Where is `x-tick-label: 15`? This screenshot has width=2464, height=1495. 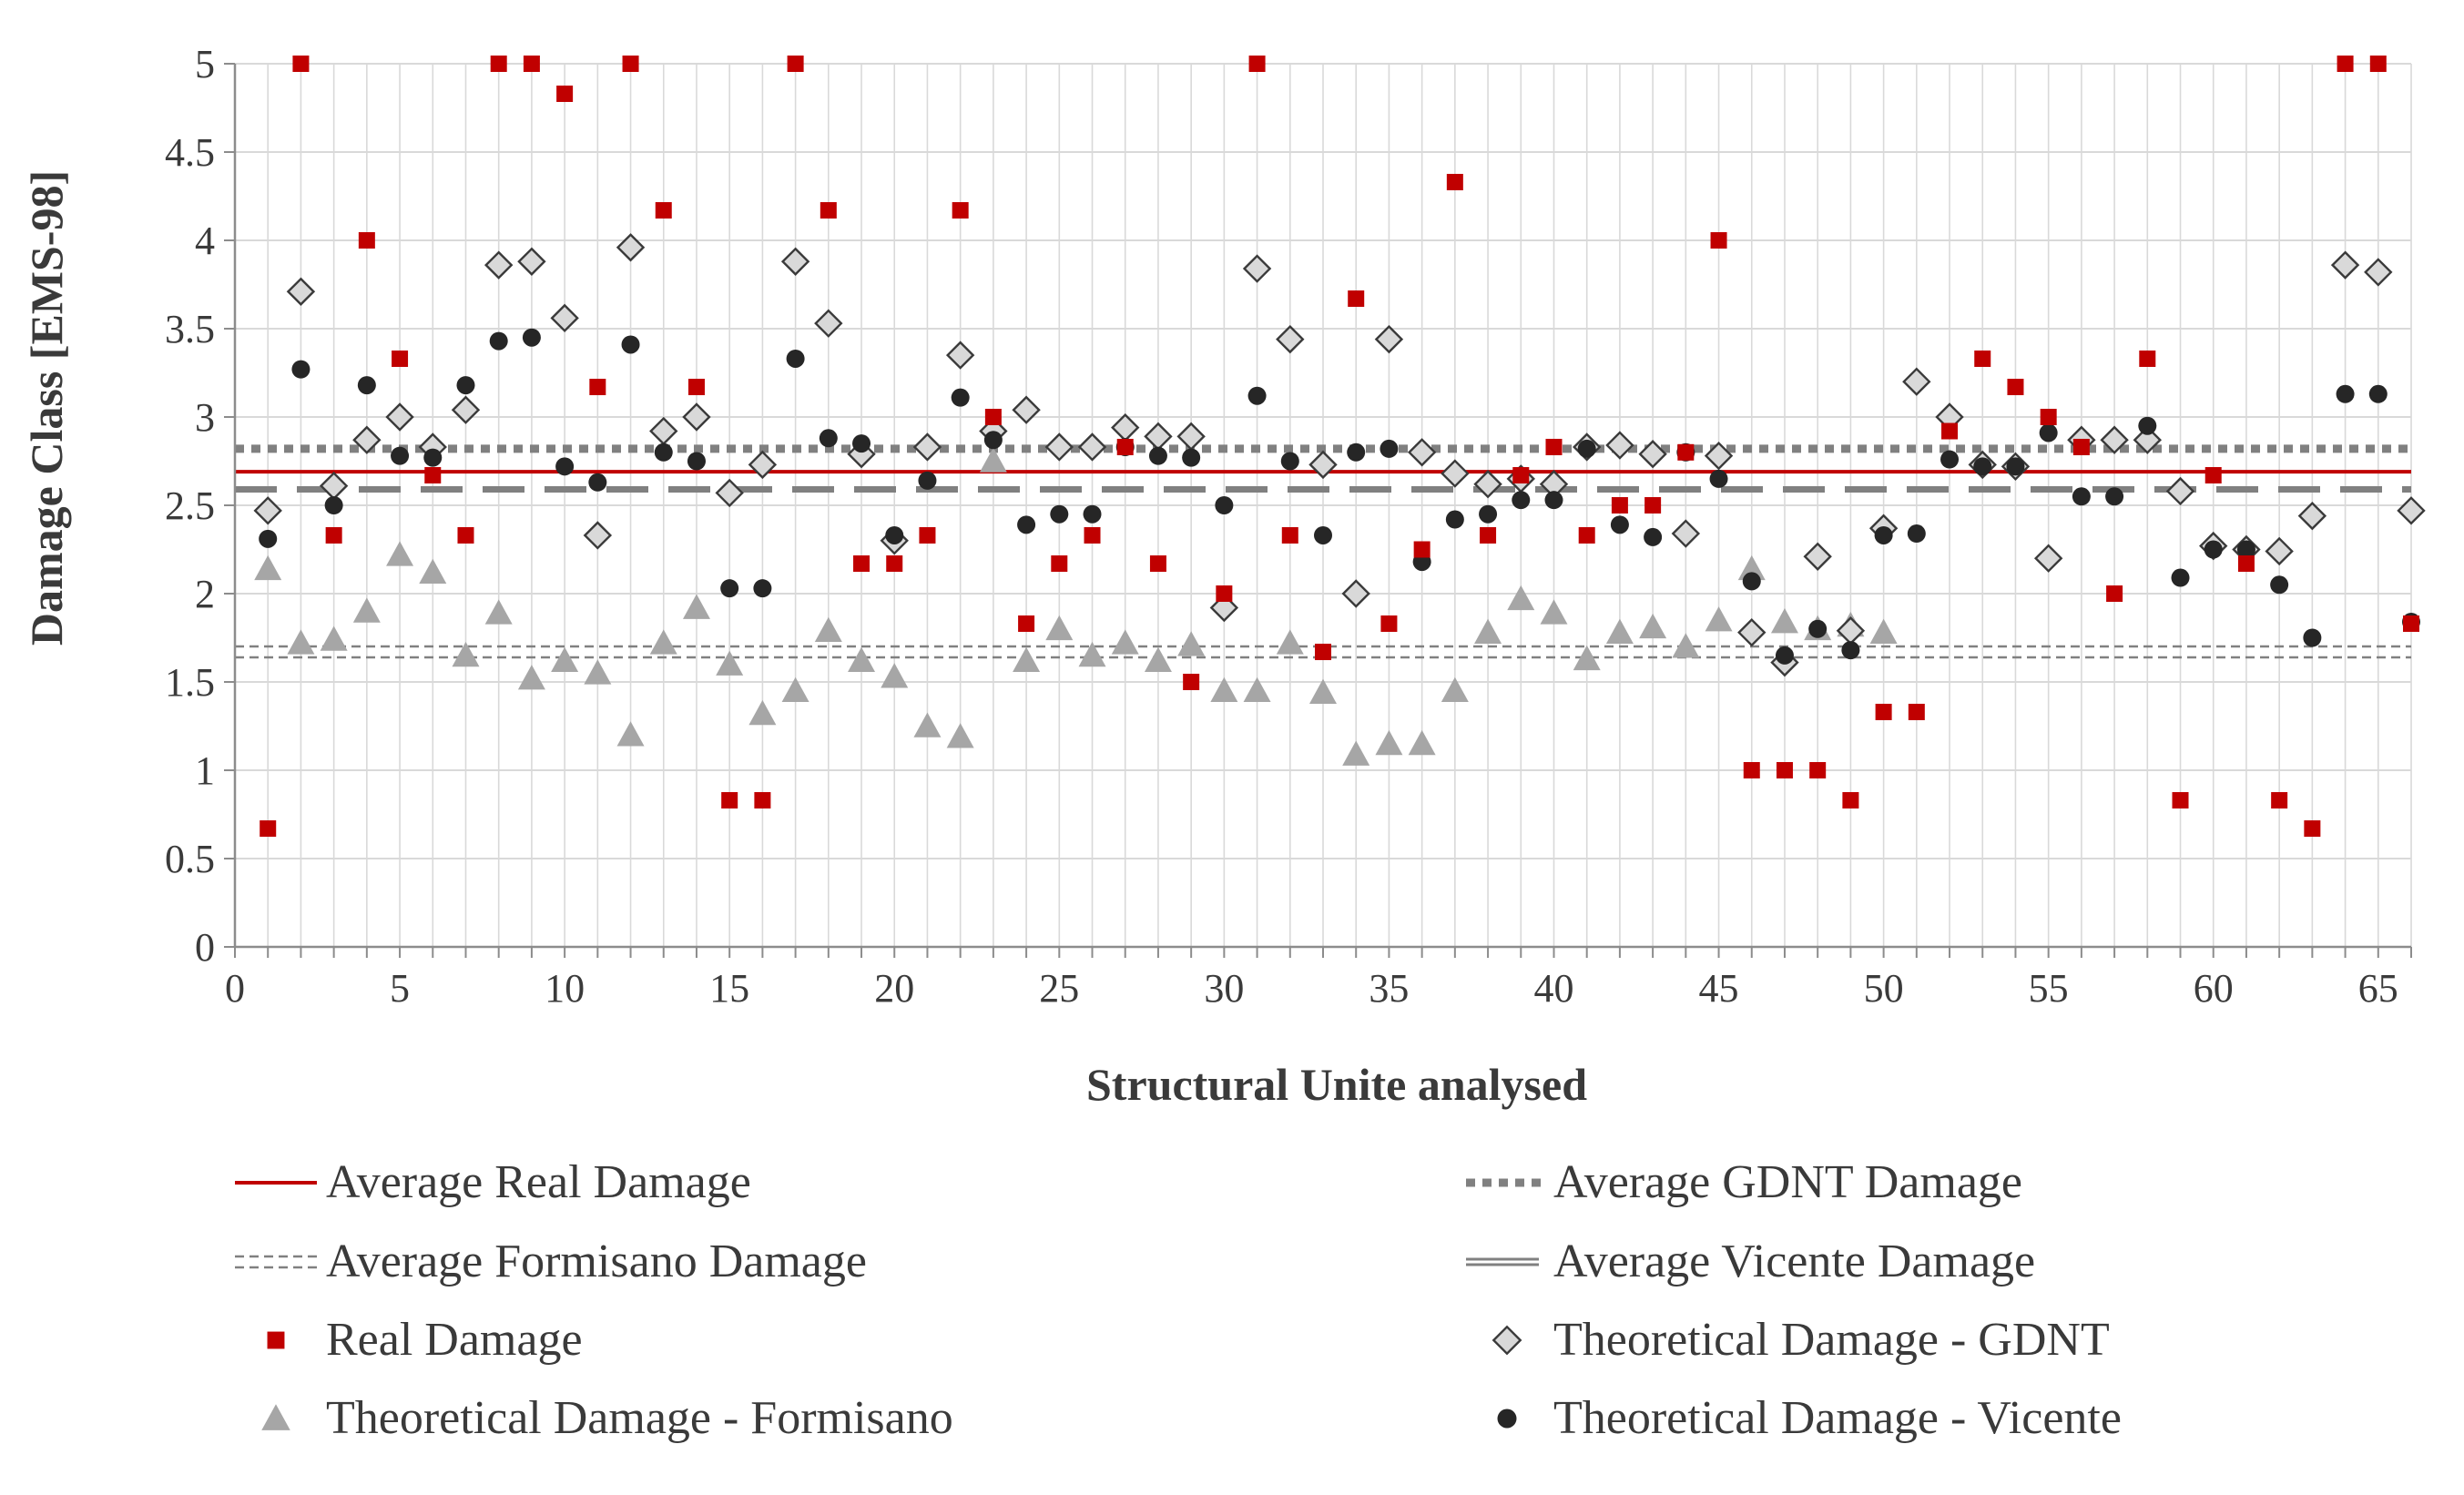
x-tick-label: 15 is located at coordinates (729, 988).